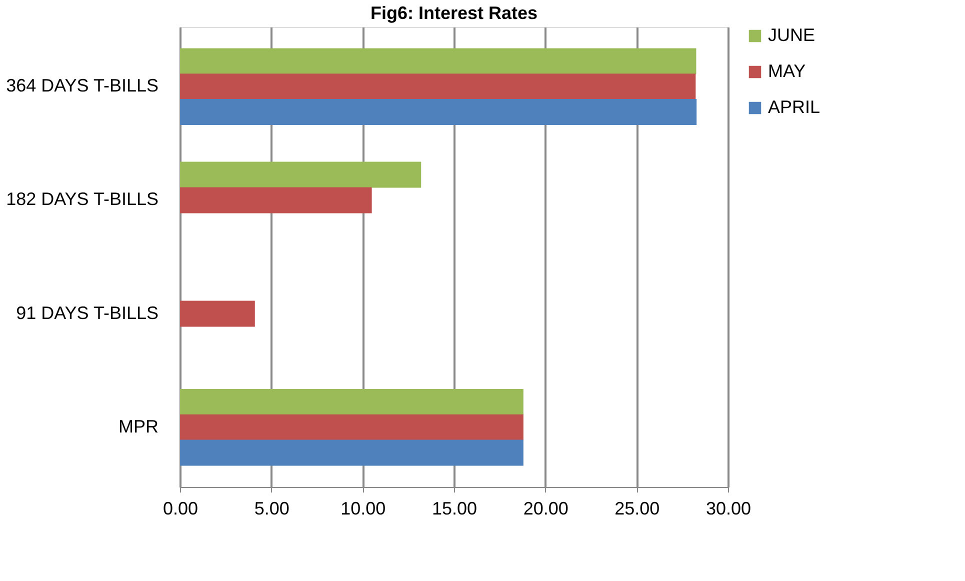 Image resolution: width=965 pixels, height=581 pixels. Describe the element at coordinates (87, 312) in the screenshot. I see `y-tick-label: 91 DAYS T-BILLS` at that location.